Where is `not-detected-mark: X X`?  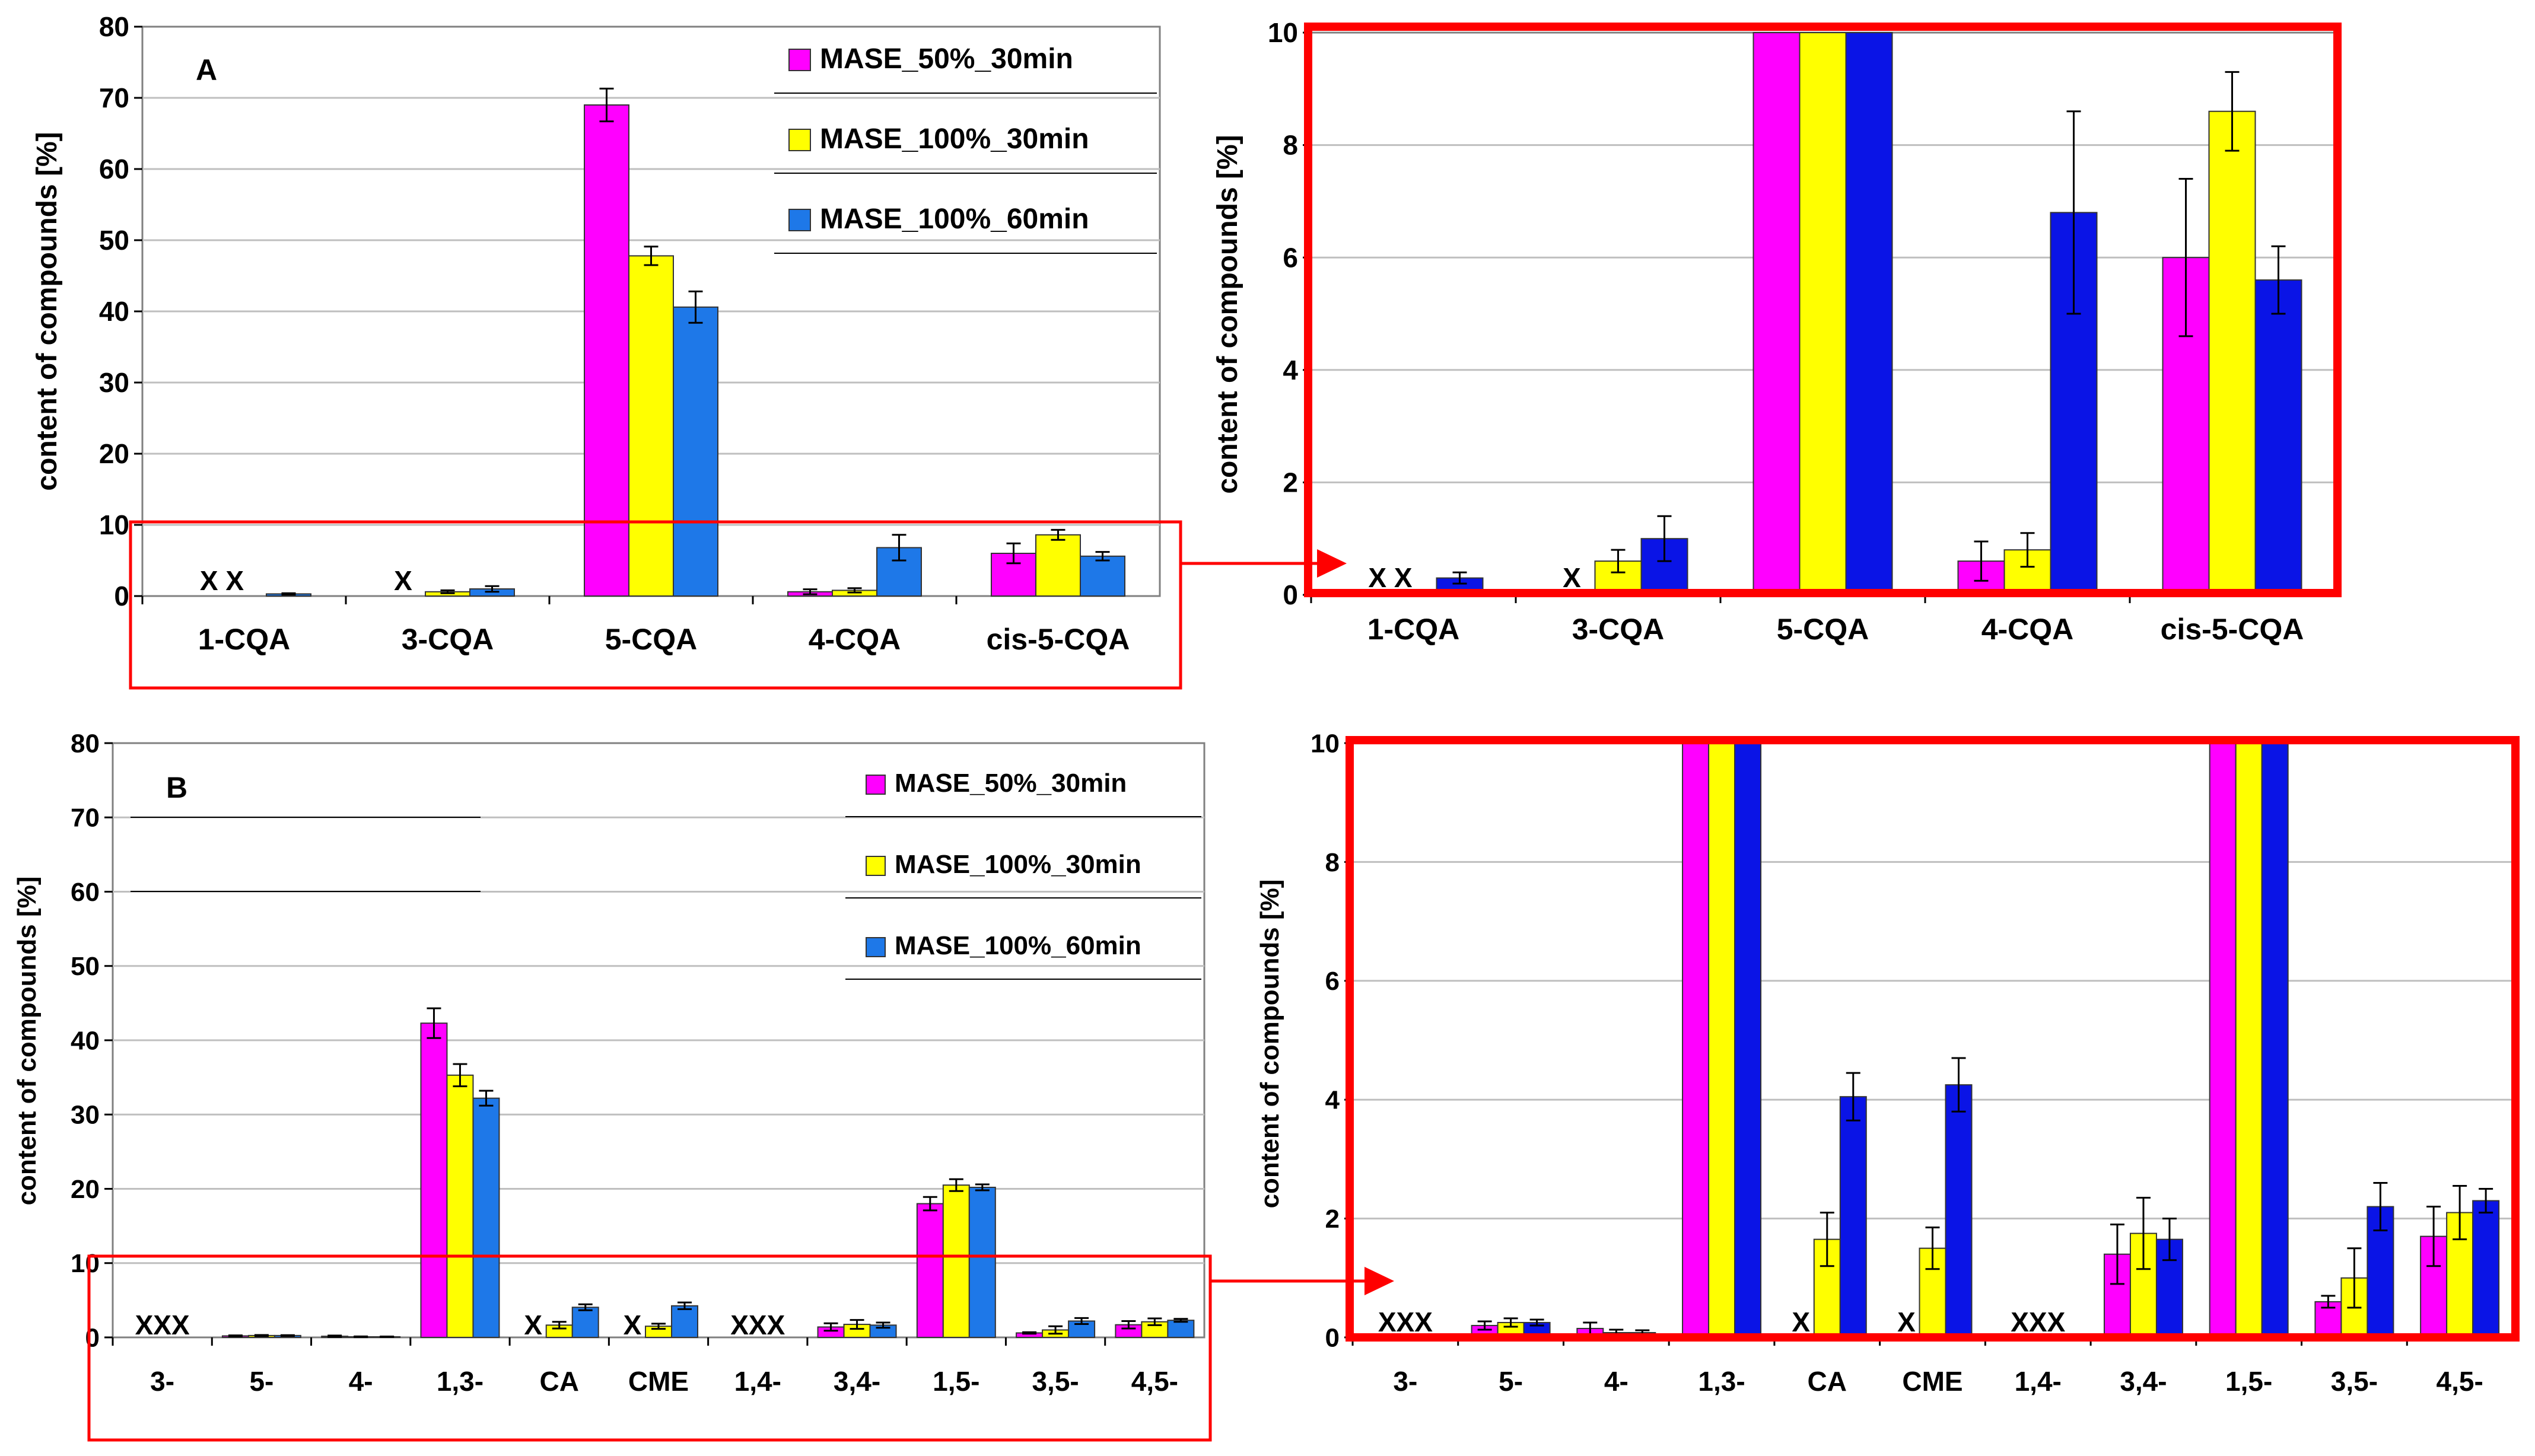 not-detected-mark: X X is located at coordinates (222, 580).